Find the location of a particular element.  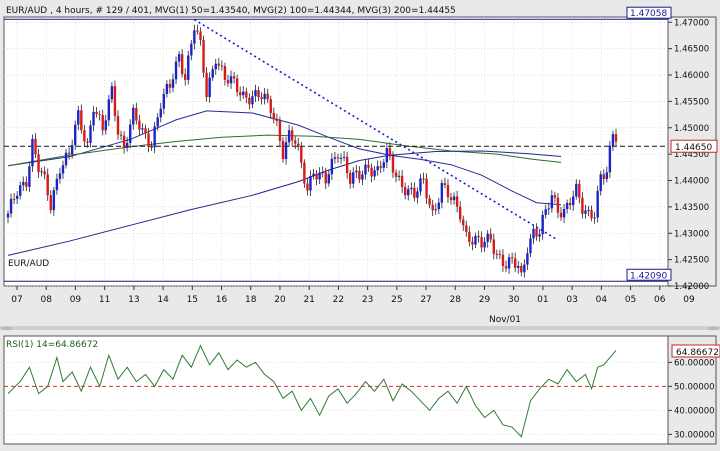

header-ma1: MVG(1) 50=1.43540 is located at coordinates (201, 11).